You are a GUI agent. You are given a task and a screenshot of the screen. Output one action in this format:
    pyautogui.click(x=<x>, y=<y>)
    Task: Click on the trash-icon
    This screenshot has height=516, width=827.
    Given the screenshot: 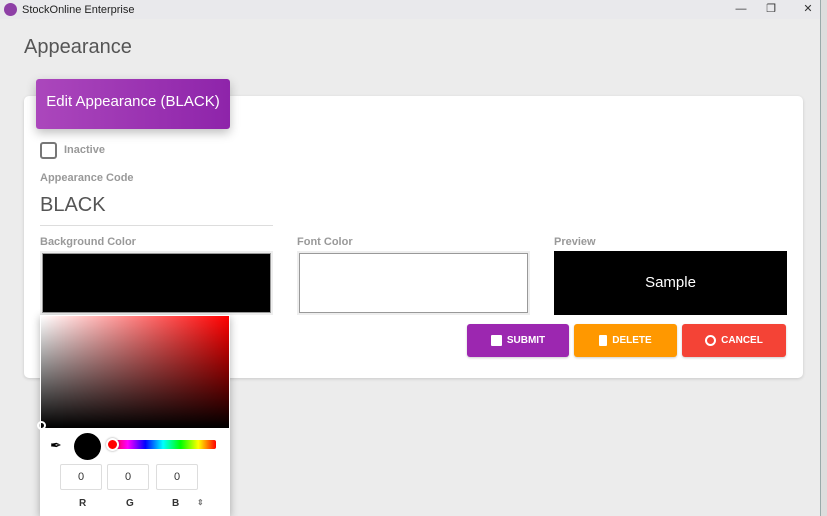 What is the action you would take?
    pyautogui.click(x=603, y=340)
    